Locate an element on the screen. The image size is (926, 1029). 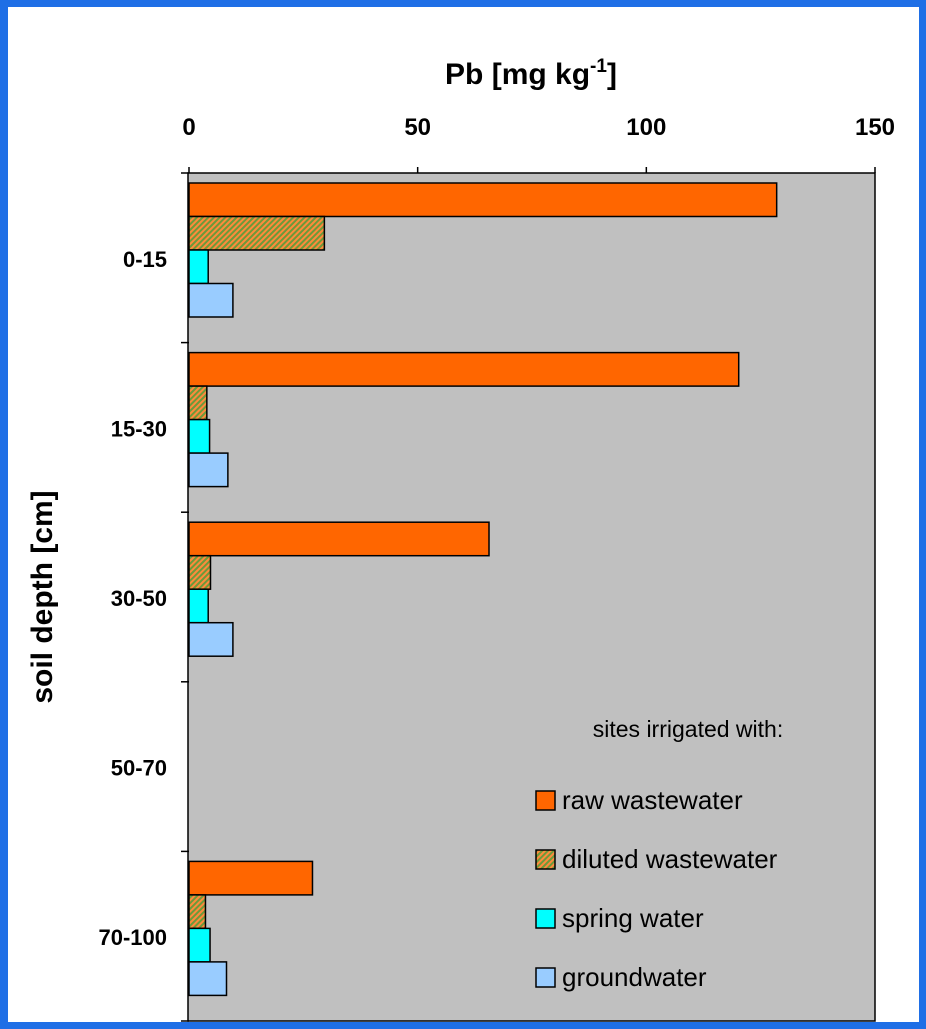
y-category-label: 15-30 is located at coordinates (139, 428).